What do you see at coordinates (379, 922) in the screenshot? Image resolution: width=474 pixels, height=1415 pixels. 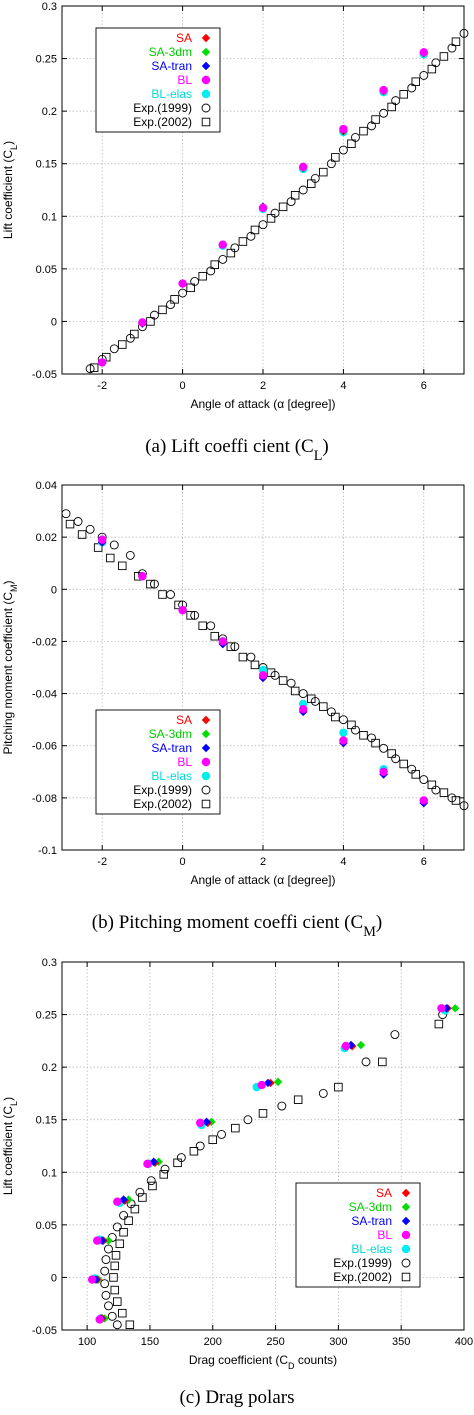 I see `caption-end: )` at bounding box center [379, 922].